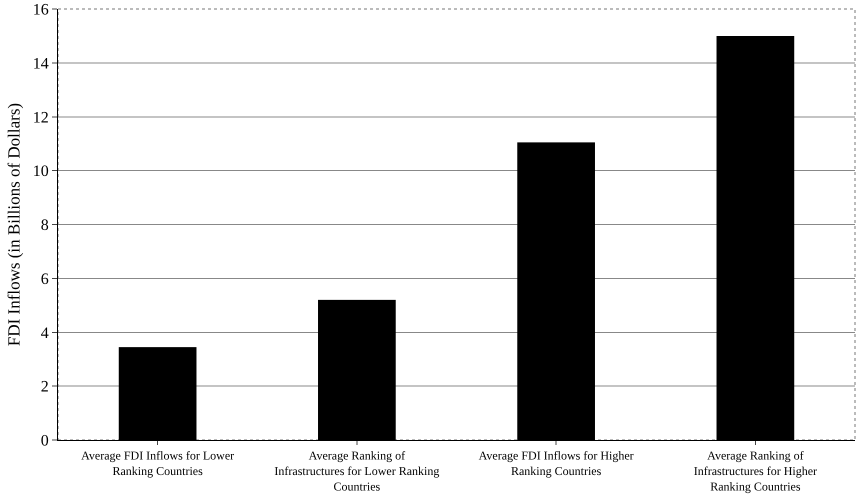 This screenshot has width=867, height=496. I want to click on y-tick-label: 0, so click(44, 441).